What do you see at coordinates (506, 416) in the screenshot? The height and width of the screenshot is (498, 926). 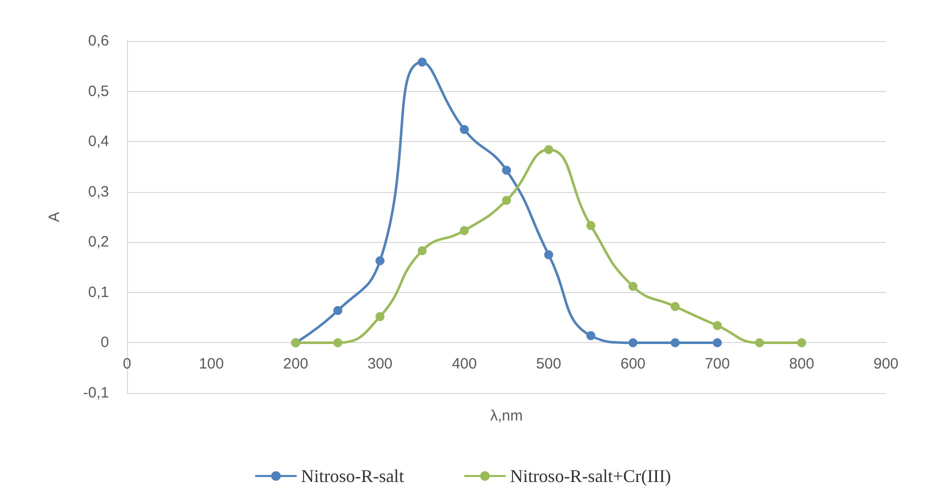 I see `x-axis-title: λ,nm` at bounding box center [506, 416].